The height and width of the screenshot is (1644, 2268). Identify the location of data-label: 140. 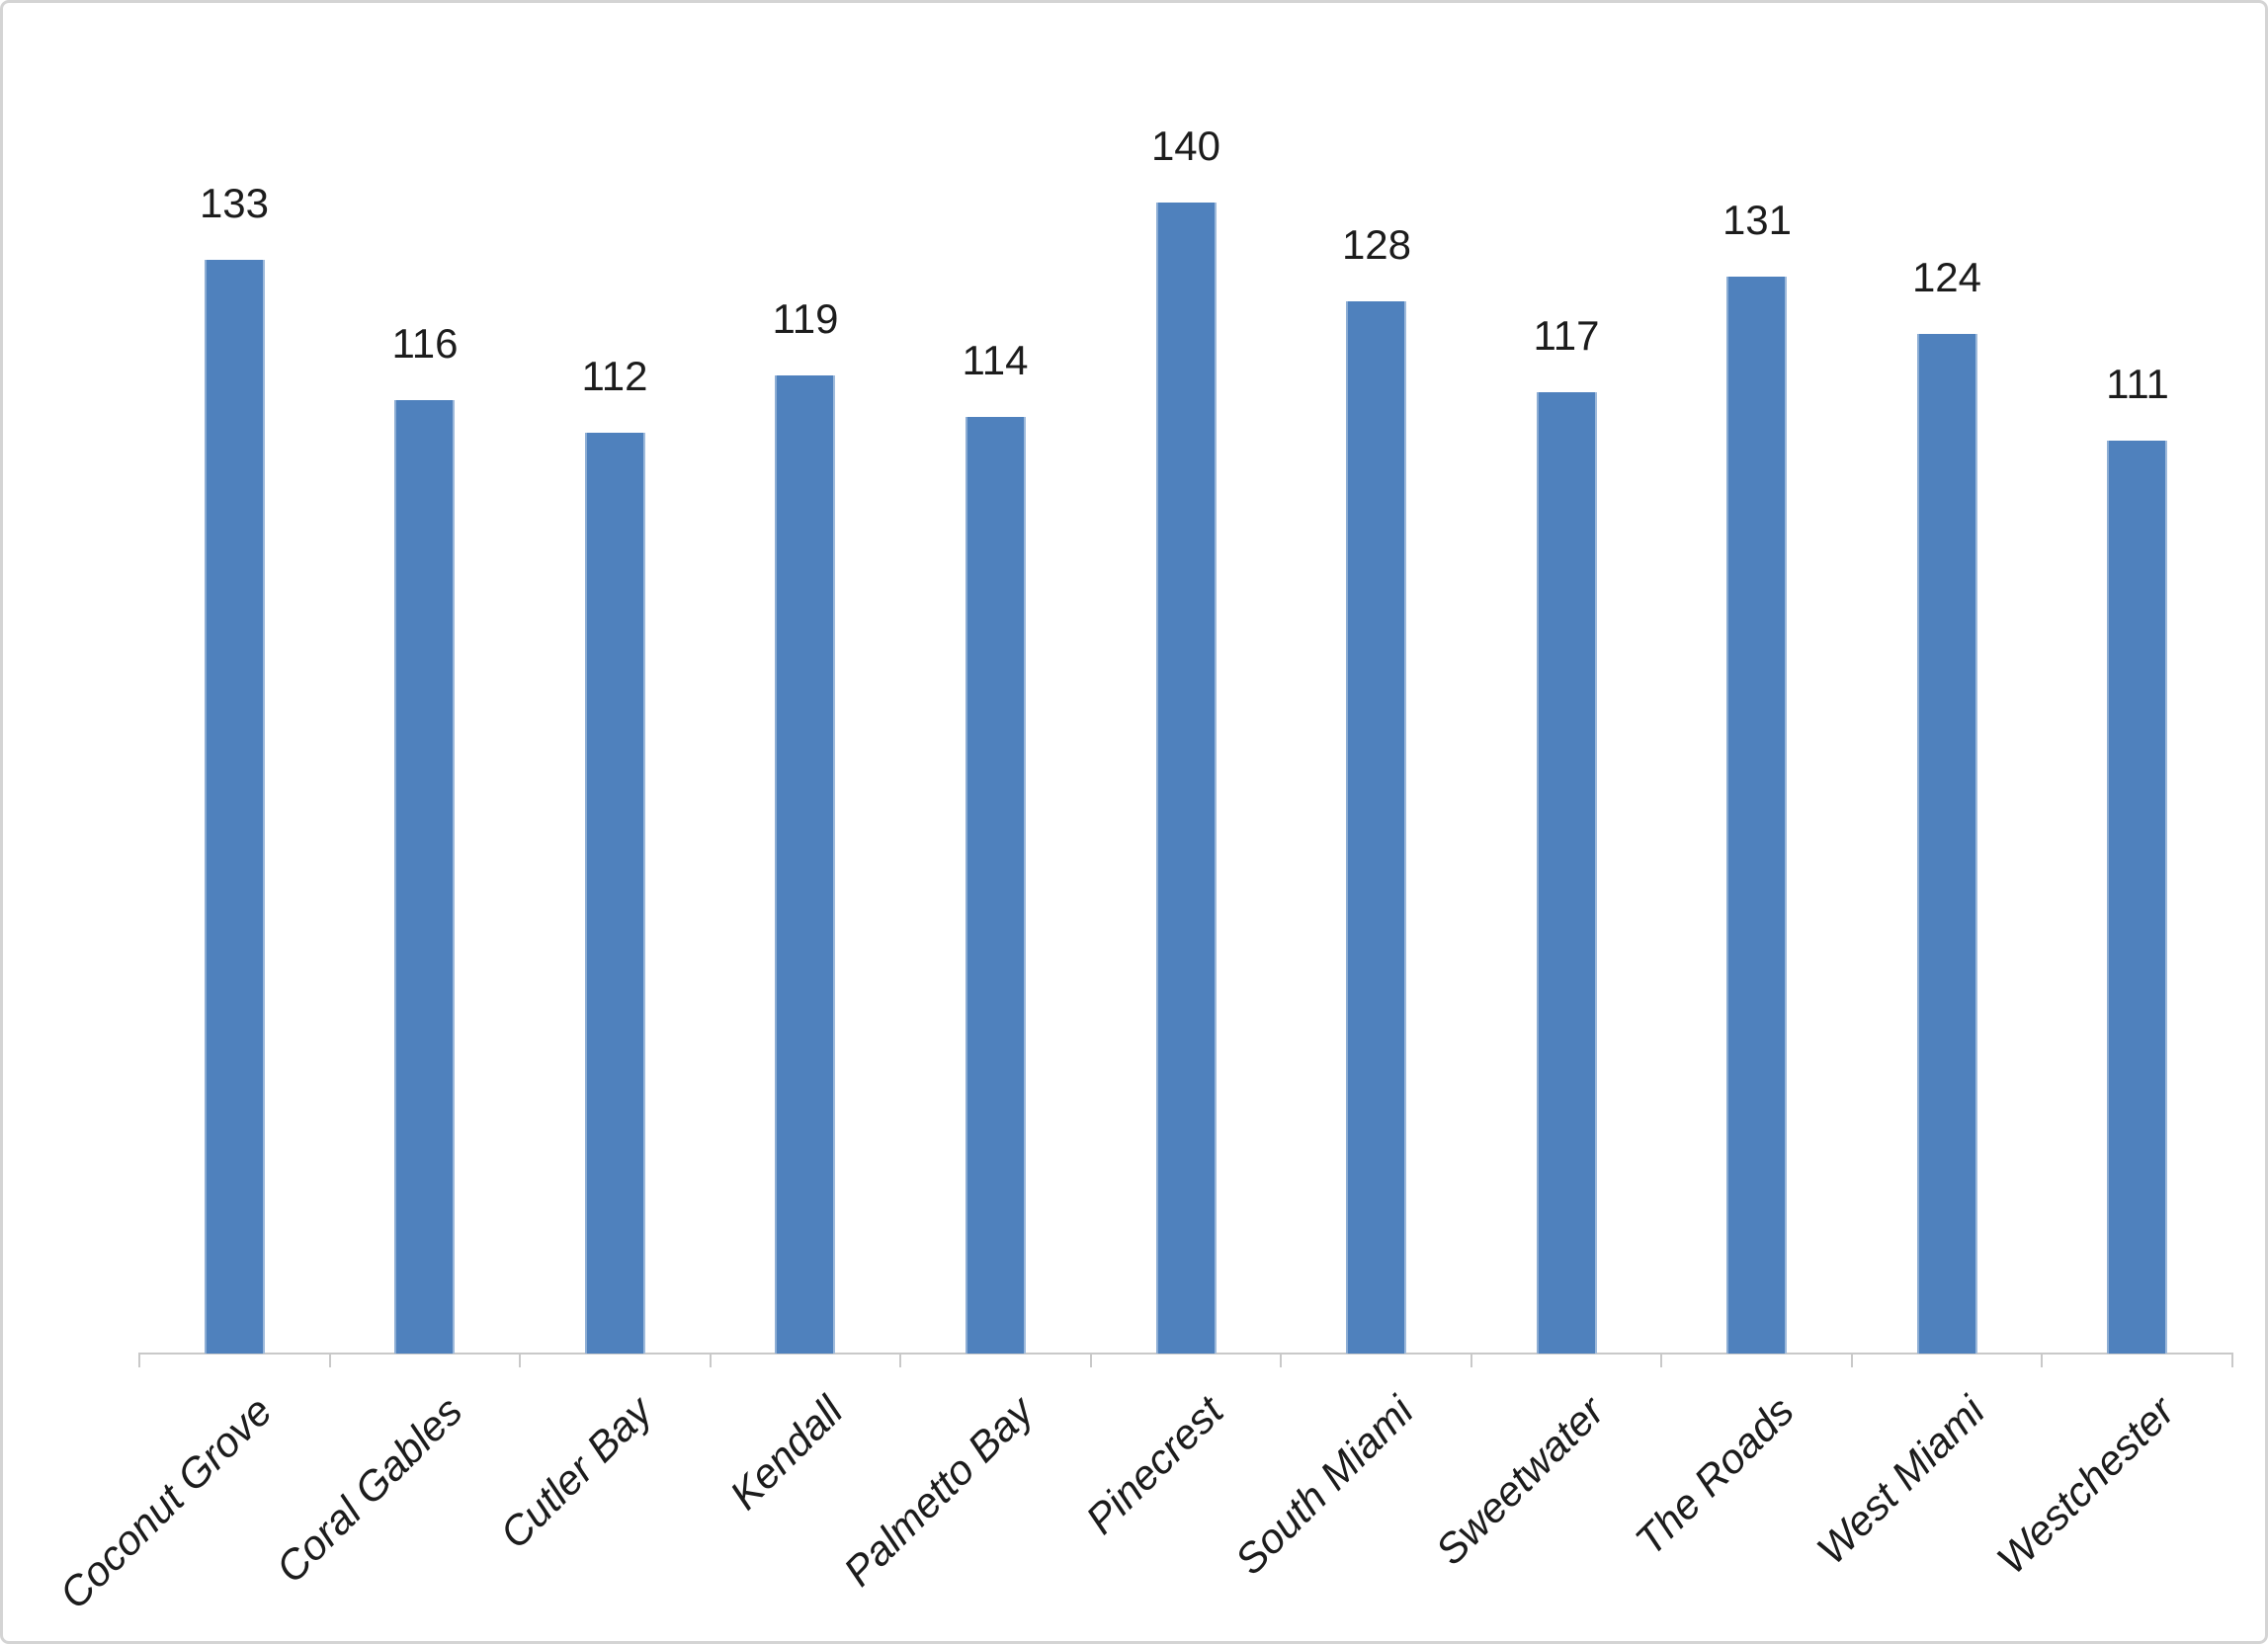
(1185, 145).